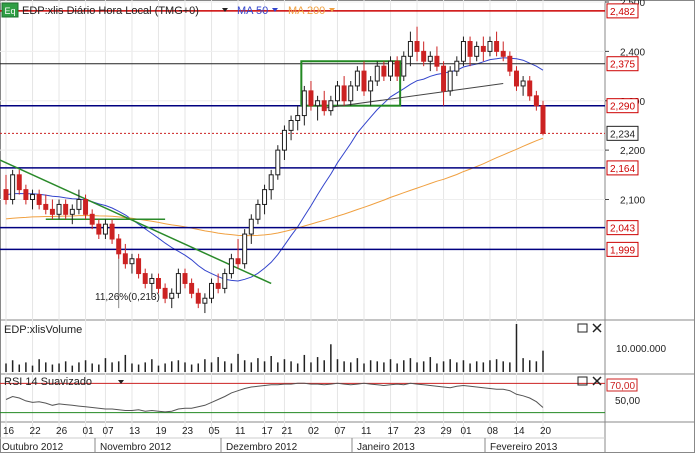 The image size is (695, 453). I want to click on eq-icon-label: Eq, so click(9, 11).